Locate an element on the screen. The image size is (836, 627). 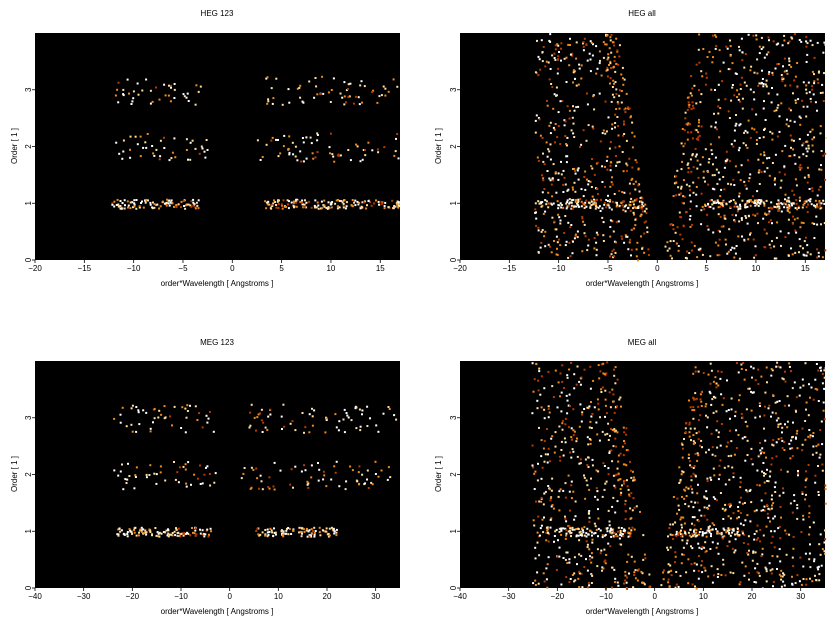
x-tick-label: −40 is located at coordinates (460, 596).